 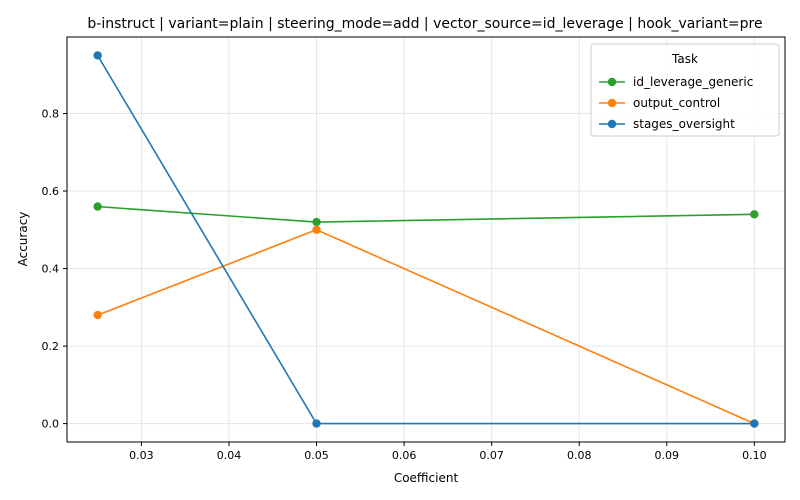 I want to click on x-tick-label: 0.08, so click(x=579, y=455).